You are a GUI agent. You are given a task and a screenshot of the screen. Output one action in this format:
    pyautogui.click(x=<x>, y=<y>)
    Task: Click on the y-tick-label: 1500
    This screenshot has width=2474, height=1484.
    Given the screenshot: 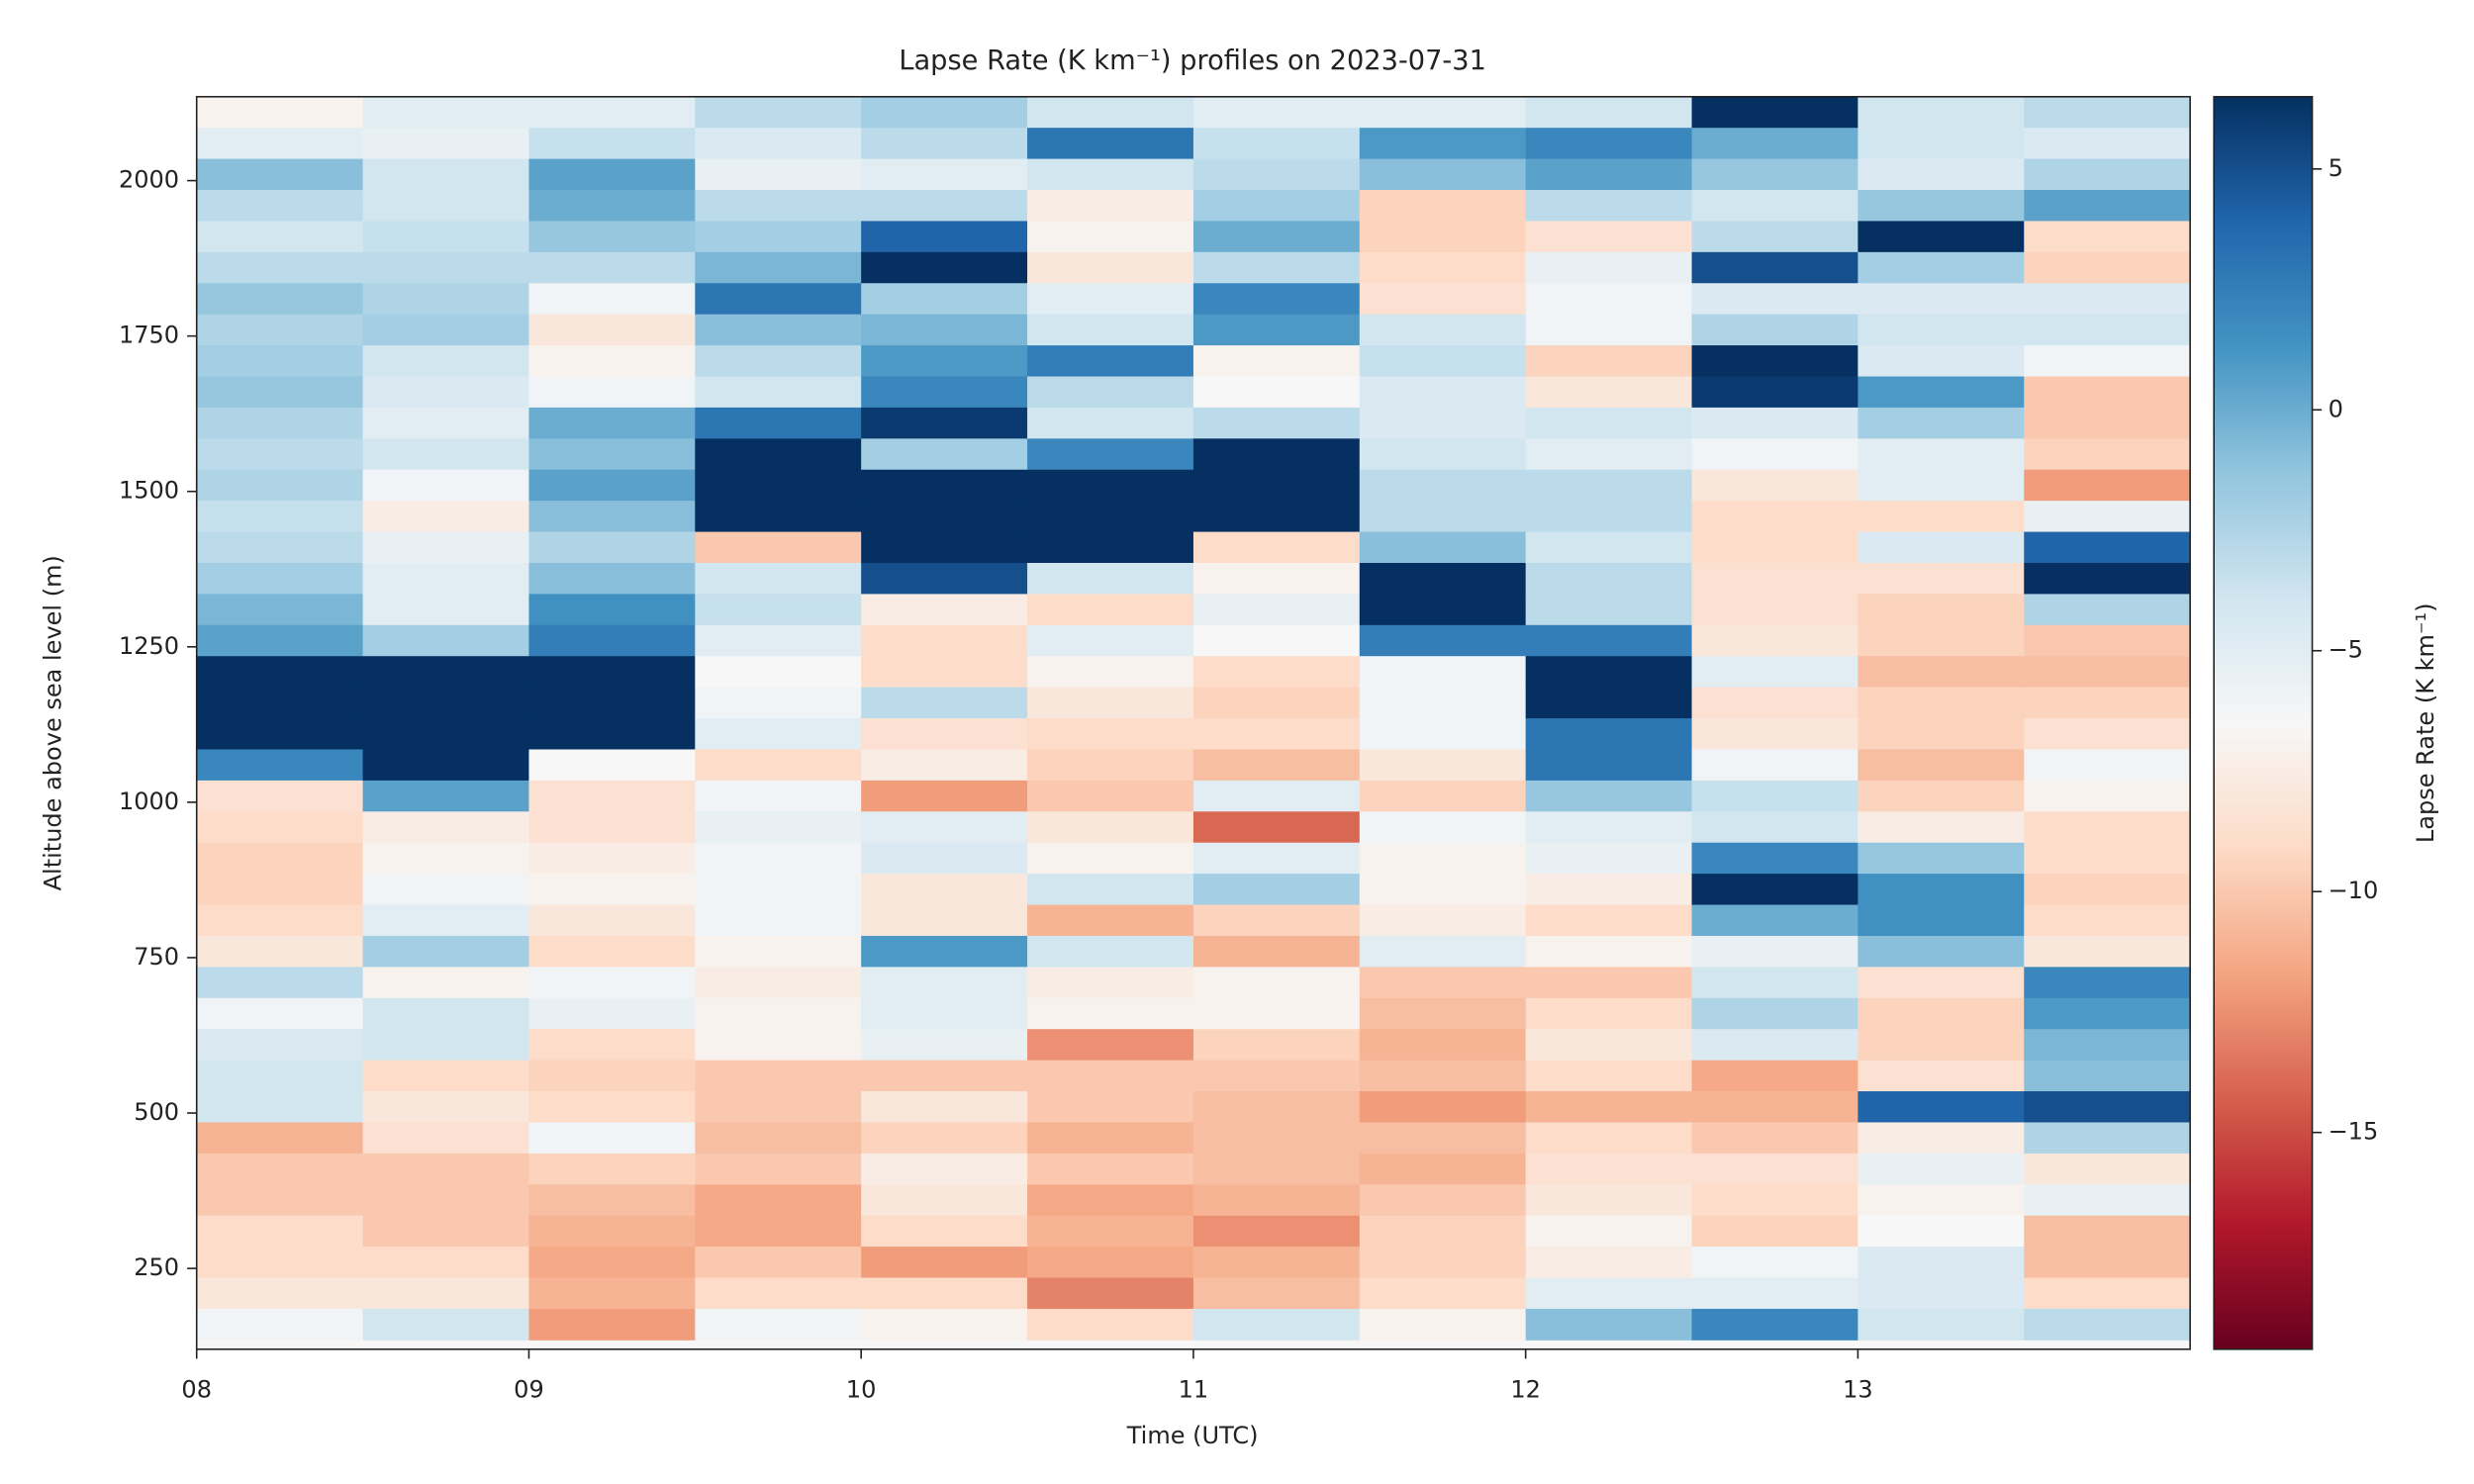 What is the action you would take?
    pyautogui.click(x=149, y=491)
    